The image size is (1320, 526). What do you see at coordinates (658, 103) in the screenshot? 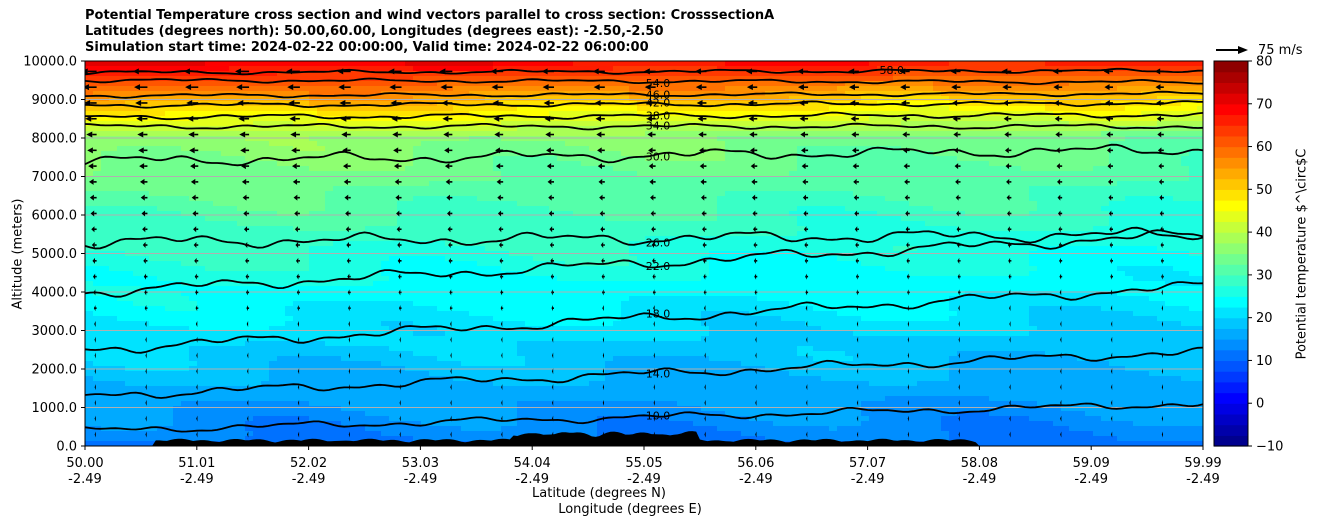
I see `contour-label: 42.0` at bounding box center [658, 103].